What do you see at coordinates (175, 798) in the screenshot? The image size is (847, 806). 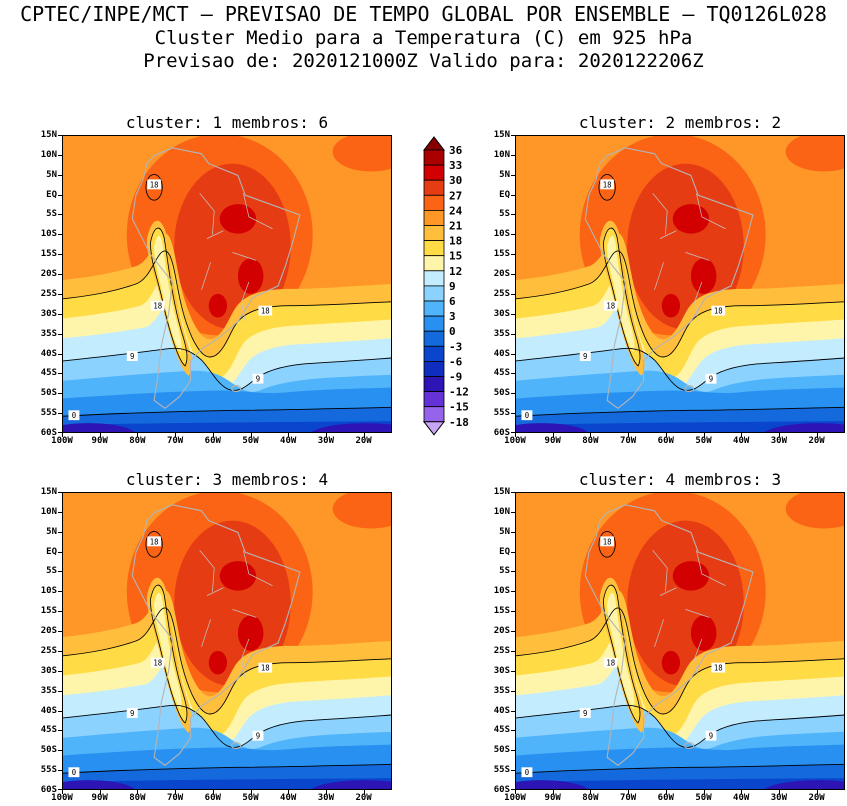 I see `lon-label: 70W` at bounding box center [175, 798].